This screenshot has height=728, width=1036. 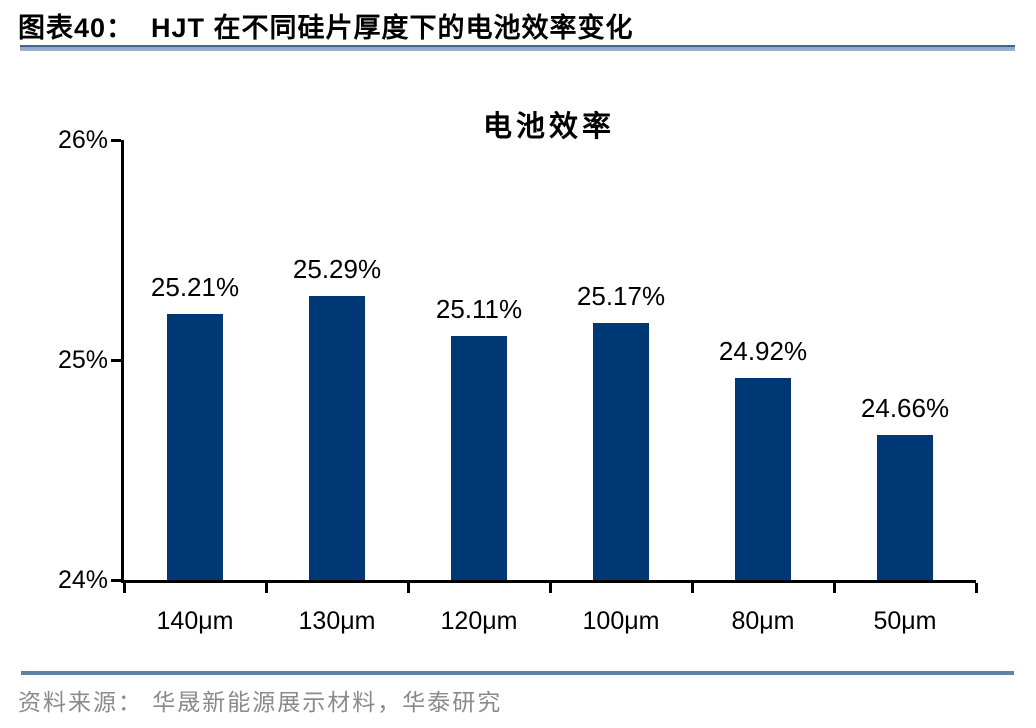 What do you see at coordinates (763, 621) in the screenshot?
I see `x-axis-label-80um: 80μm` at bounding box center [763, 621].